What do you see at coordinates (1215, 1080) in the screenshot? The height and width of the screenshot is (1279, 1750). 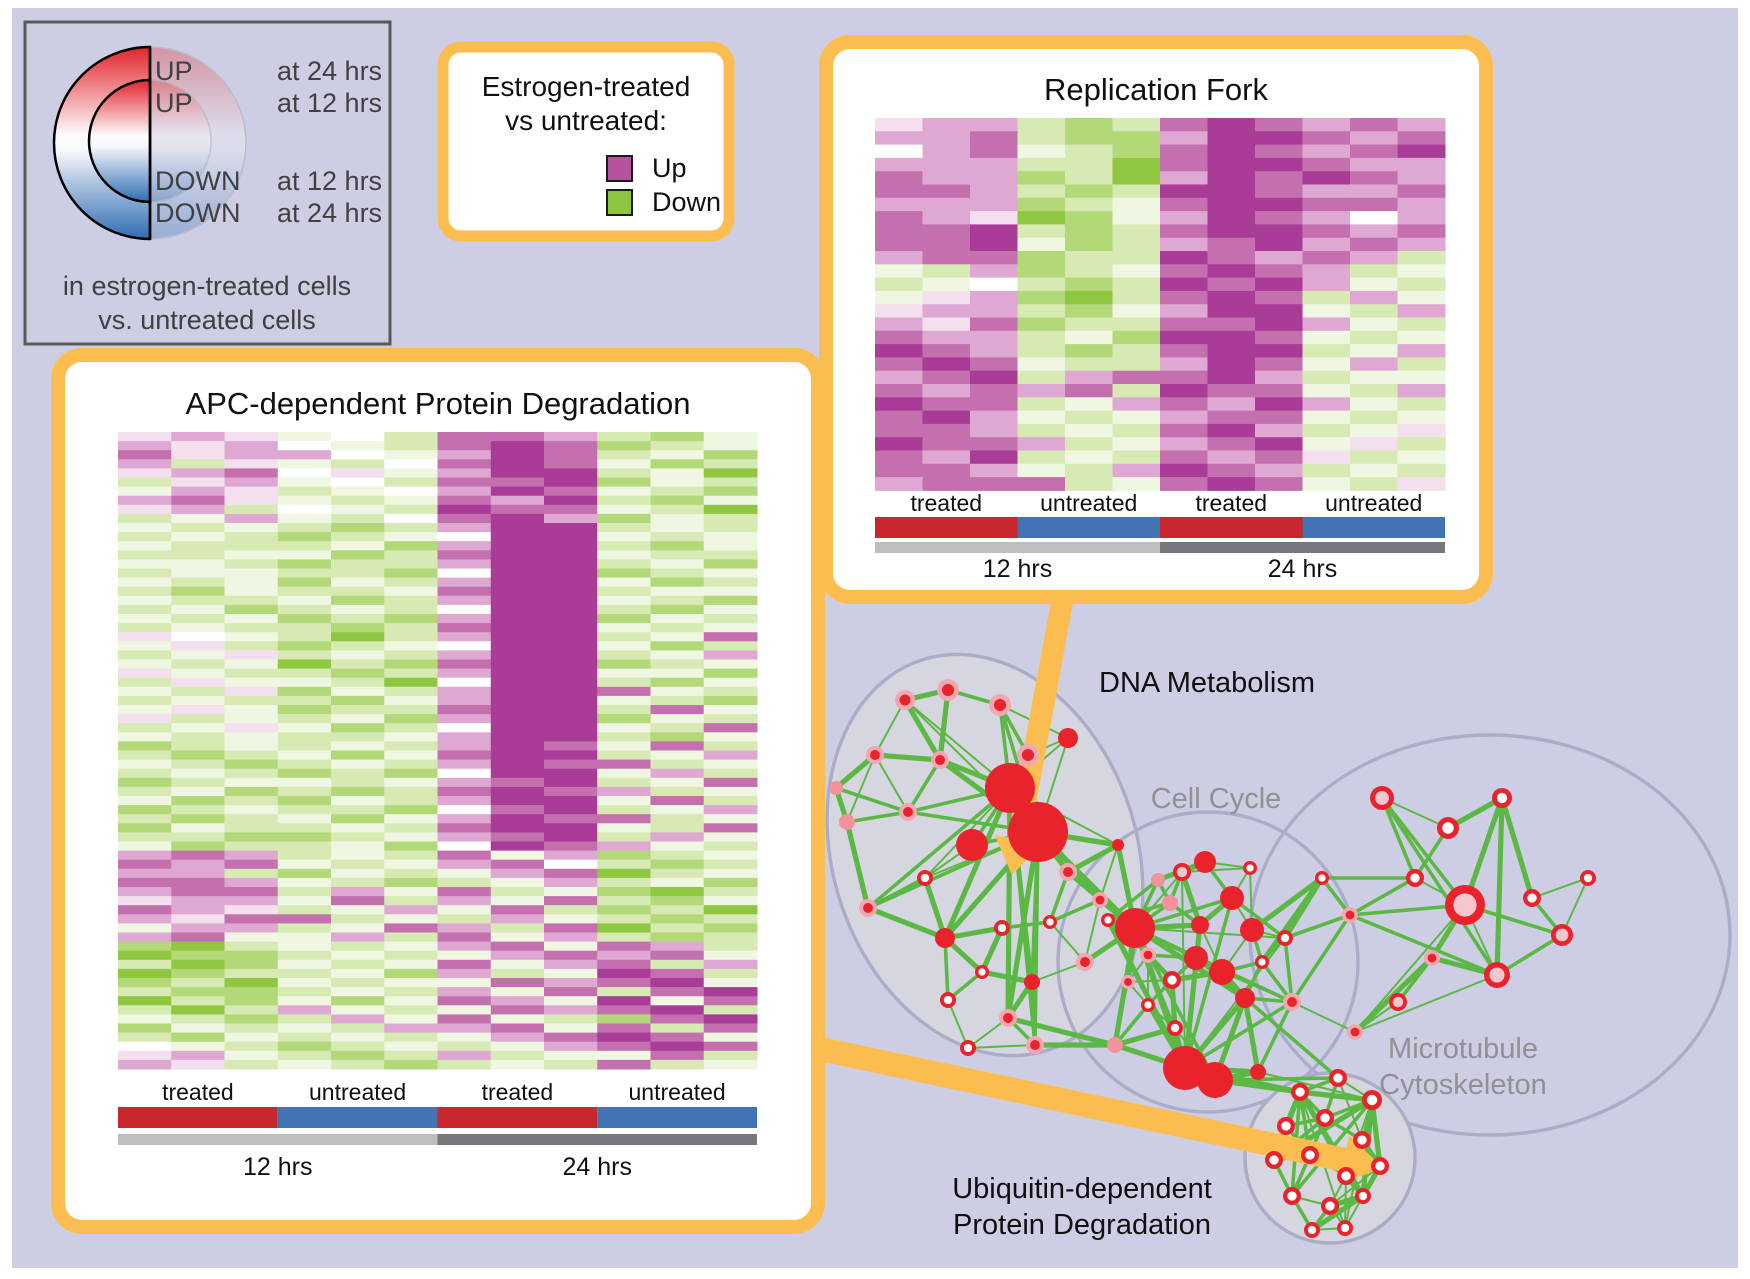 I see `node-solid-red` at bounding box center [1215, 1080].